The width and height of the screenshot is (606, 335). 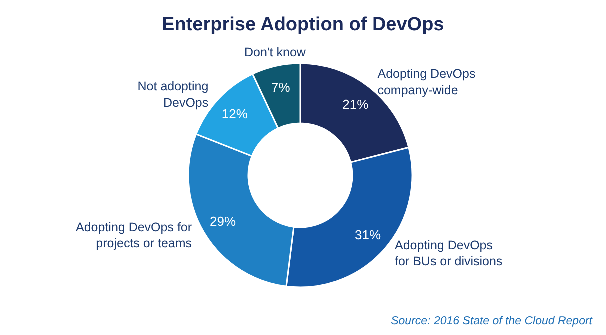 What do you see at coordinates (303, 25) in the screenshot?
I see `chart-title: Enterprise Adoption of DevOps` at bounding box center [303, 25].